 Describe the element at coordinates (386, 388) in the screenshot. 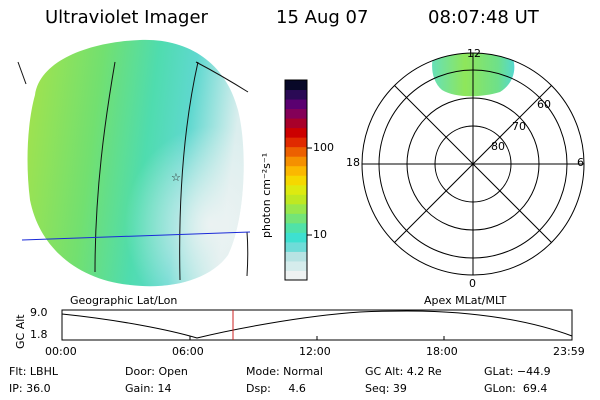

I see `seq-info: Seq: 39` at that location.